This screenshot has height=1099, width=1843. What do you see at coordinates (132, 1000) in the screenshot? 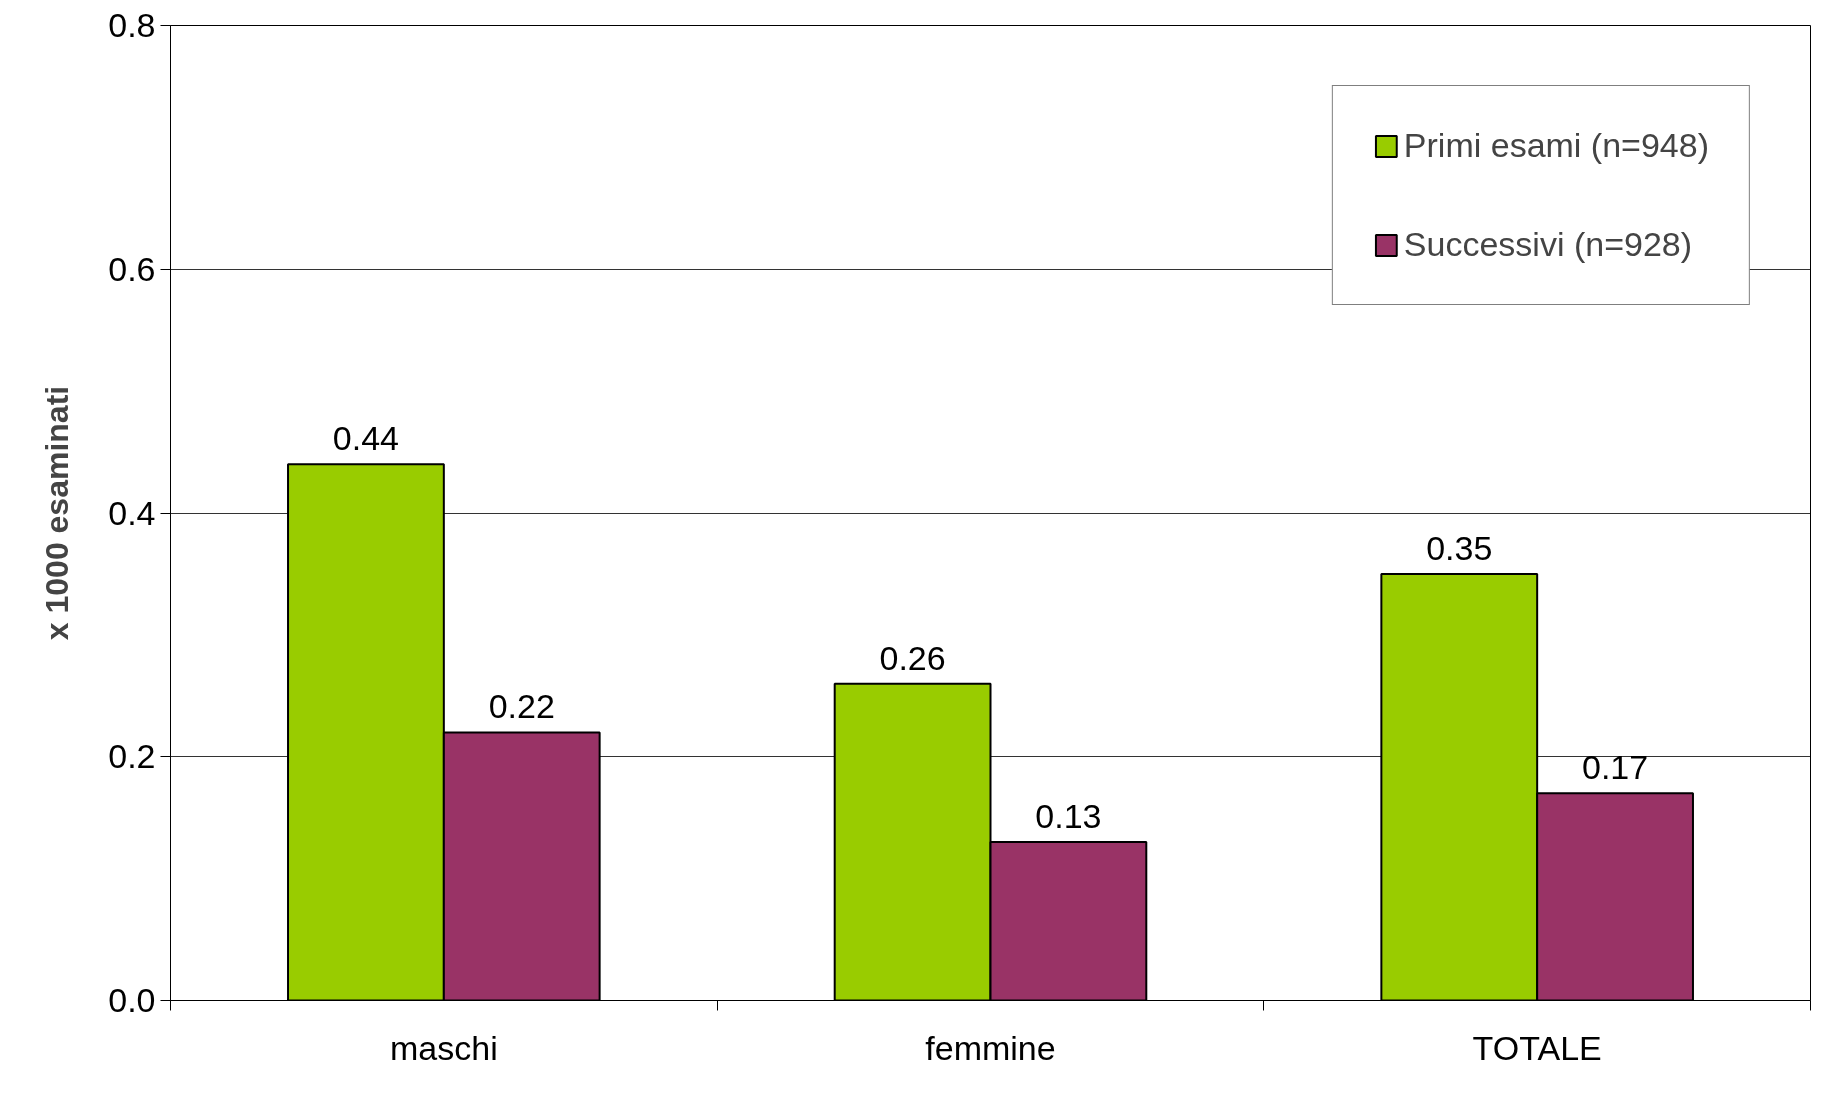
I see `y-tick-label: 0.0` at bounding box center [132, 1000].